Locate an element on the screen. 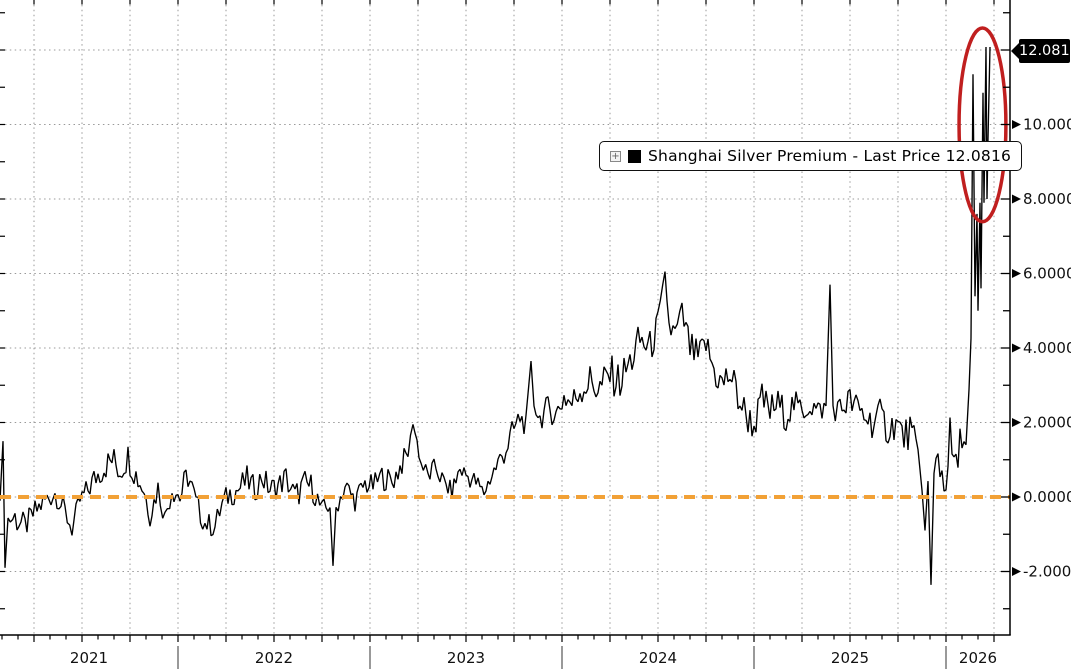 The height and width of the screenshot is (672, 1071). squared-plus-icon: + is located at coordinates (615, 156).